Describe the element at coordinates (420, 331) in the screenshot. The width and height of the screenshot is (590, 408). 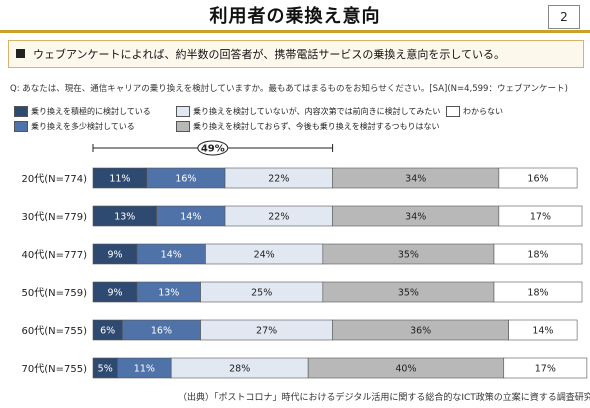
I see `data-label: 36%` at that location.